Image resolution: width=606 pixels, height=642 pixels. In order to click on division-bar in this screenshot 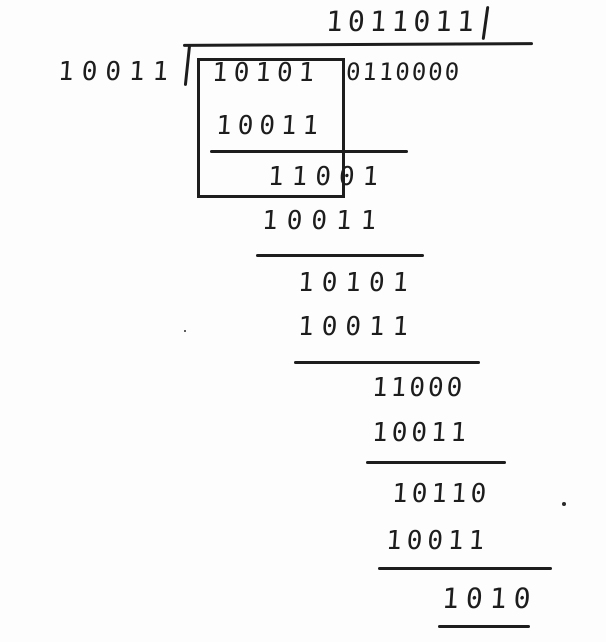, I will do `click(358, 44)`.